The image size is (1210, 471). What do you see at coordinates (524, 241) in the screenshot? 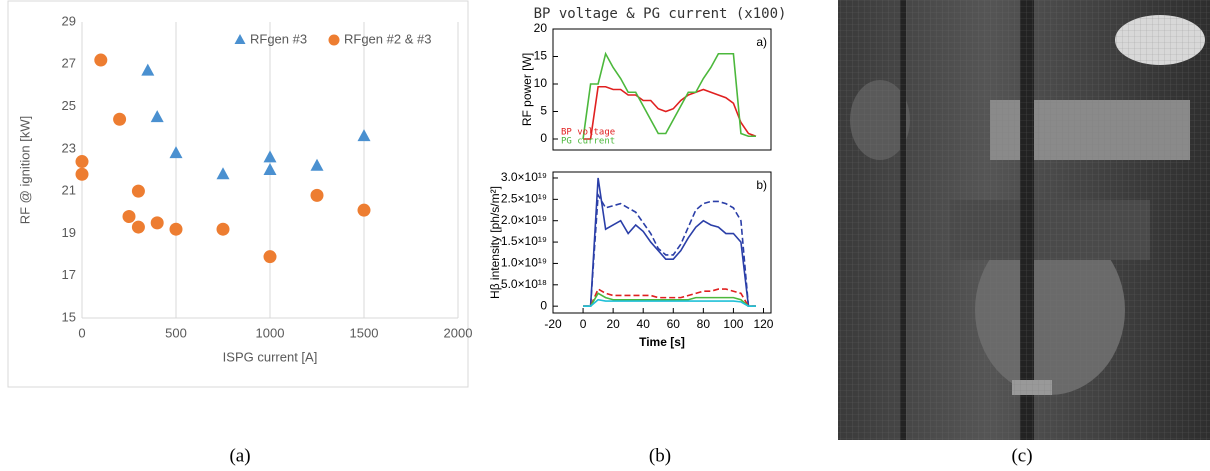
I see `y-tick-label: 1.5×10¹⁹` at bounding box center [524, 241].